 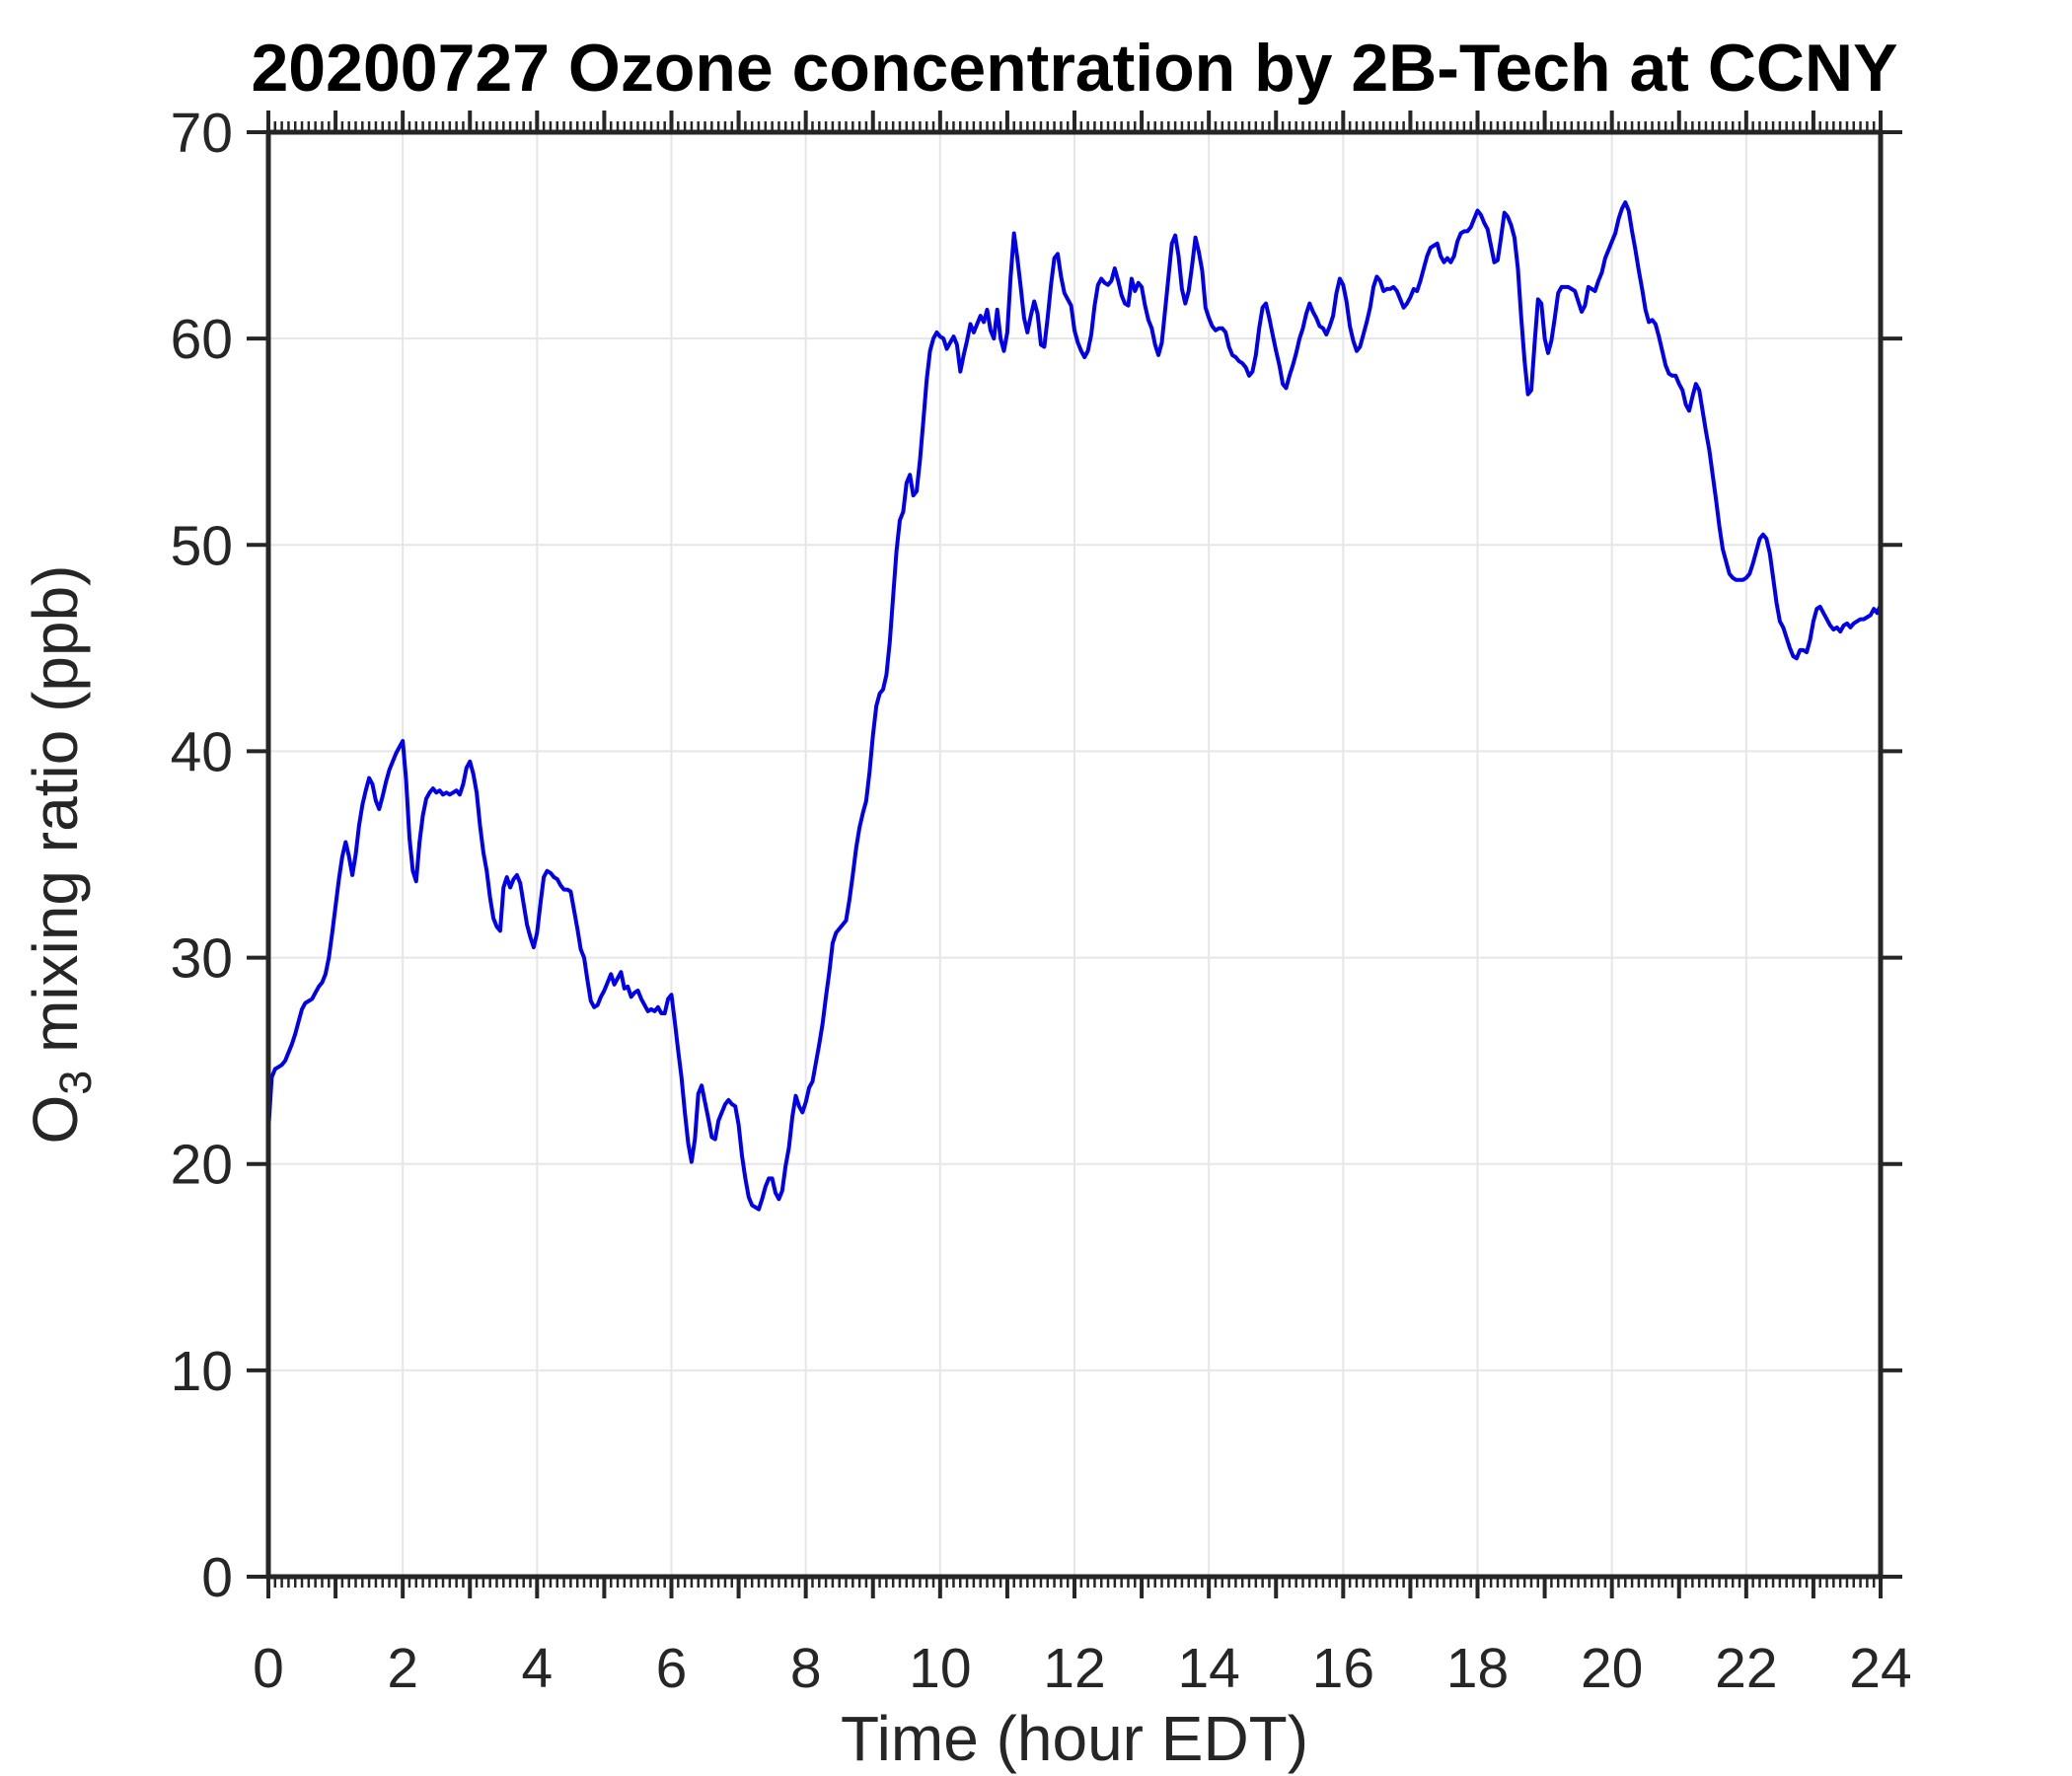 What do you see at coordinates (537, 1669) in the screenshot?
I see `x-tick-label: 4` at bounding box center [537, 1669].